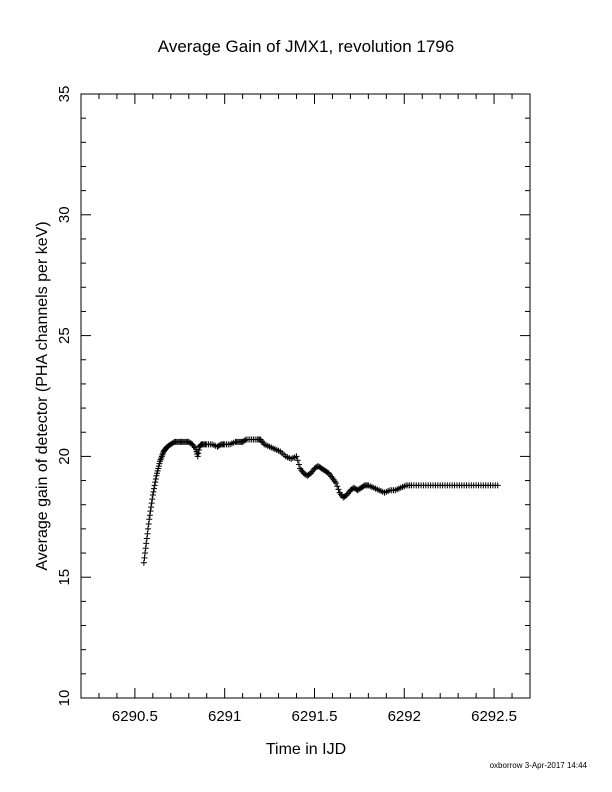 Image resolution: width=612 pixels, height=792 pixels. I want to click on x-tick-label: 6292.5, so click(494, 716).